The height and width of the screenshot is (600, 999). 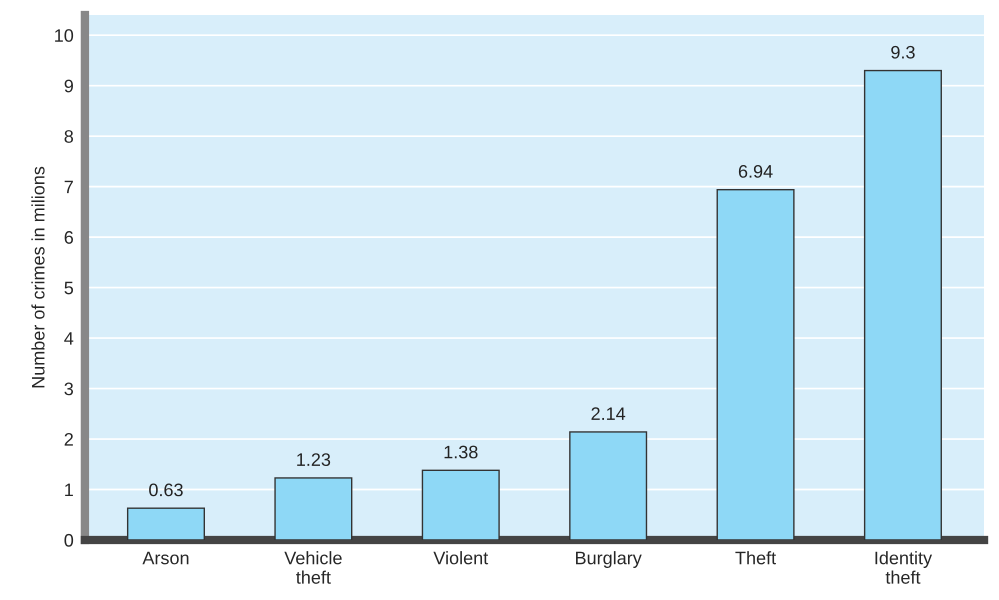 What do you see at coordinates (904, 567) in the screenshot?
I see `x-tick-label: Identity theft` at bounding box center [904, 567].